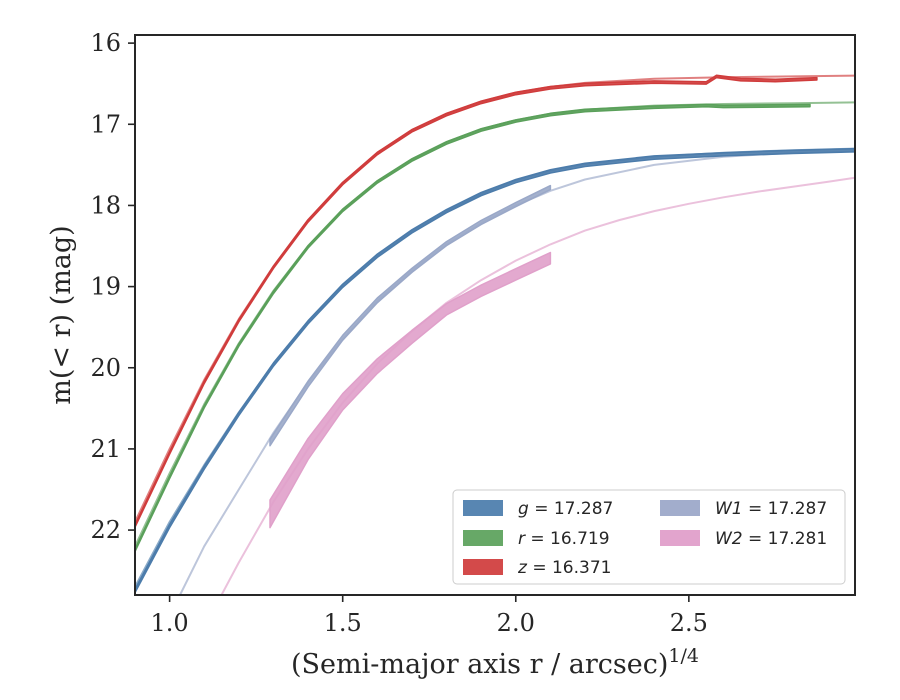 This screenshot has width=900, height=700. Describe the element at coordinates (495, 662) in the screenshot. I see `x-axis-title: (Semi-major axis r / arcsec)1/4` at that location.